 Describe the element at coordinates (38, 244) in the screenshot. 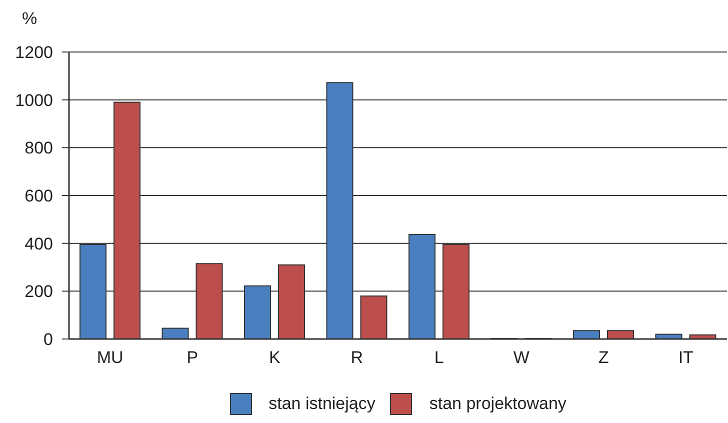

I see `y-tick-label: 400` at that location.